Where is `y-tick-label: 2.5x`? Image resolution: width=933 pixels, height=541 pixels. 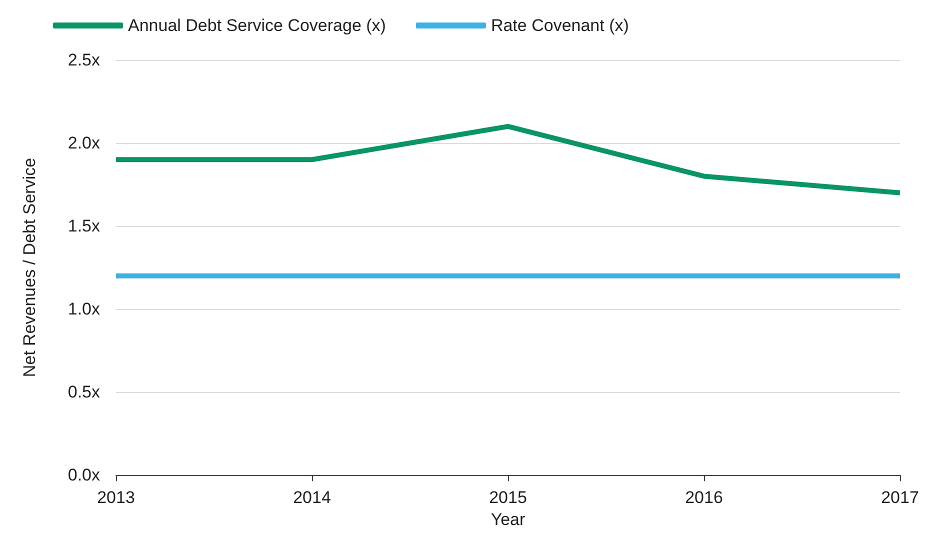 y-tick-label: 2.5x is located at coordinates (84, 60).